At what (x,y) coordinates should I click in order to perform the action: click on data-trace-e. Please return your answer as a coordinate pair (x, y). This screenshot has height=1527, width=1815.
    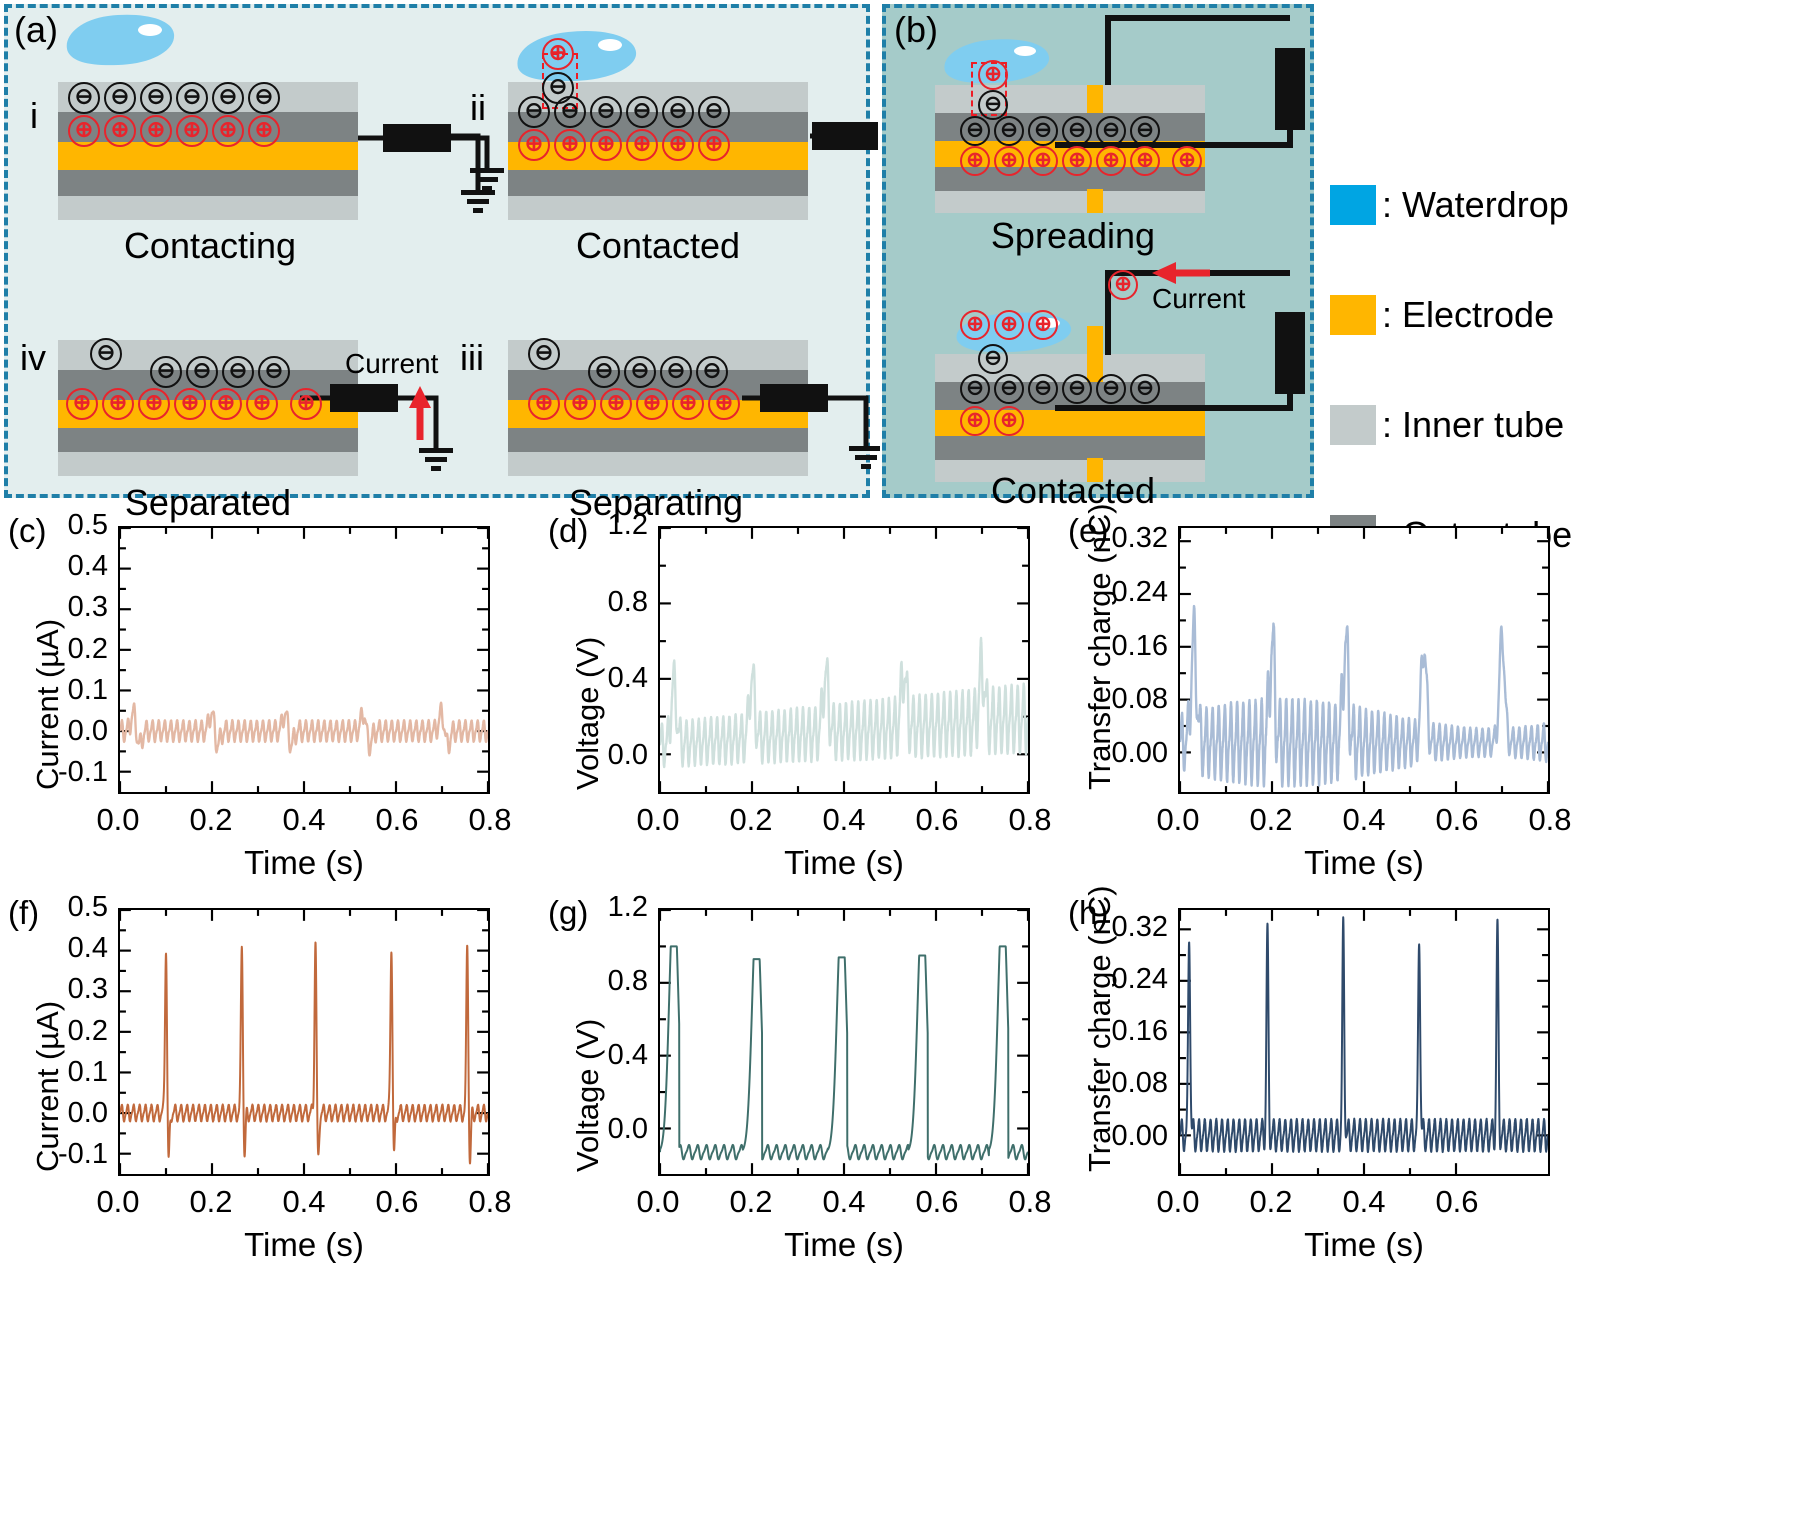
    Looking at the image, I should click on (1364, 696).